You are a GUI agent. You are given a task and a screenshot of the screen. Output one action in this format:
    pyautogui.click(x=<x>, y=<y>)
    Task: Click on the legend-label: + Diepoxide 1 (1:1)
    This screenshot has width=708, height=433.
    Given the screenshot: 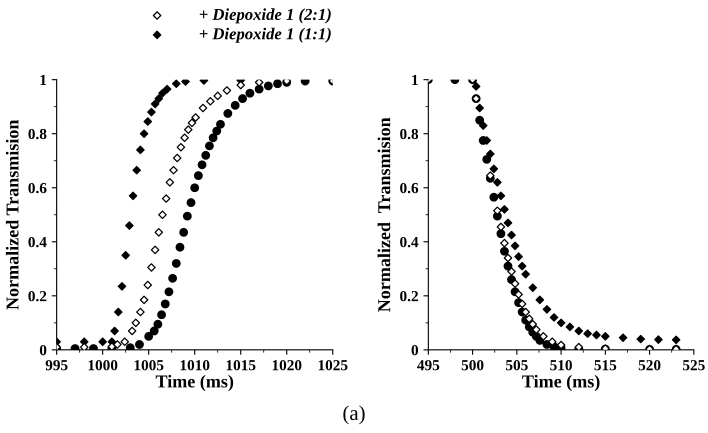 What is the action you would take?
    pyautogui.click(x=265, y=35)
    